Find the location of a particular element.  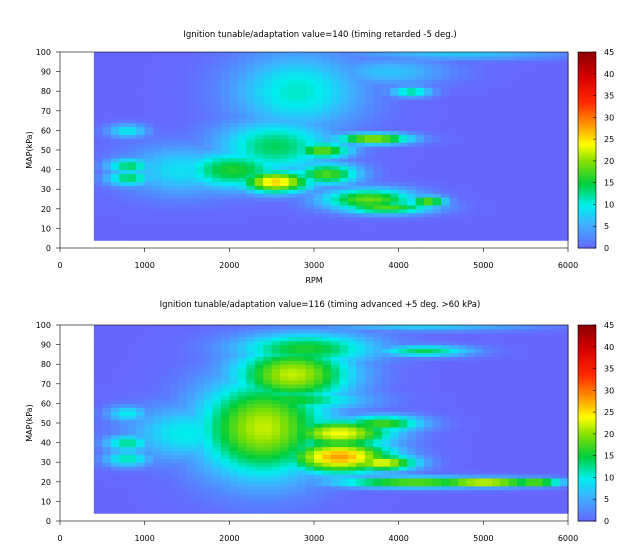

x-tick-label: 4000 is located at coordinates (398, 265).